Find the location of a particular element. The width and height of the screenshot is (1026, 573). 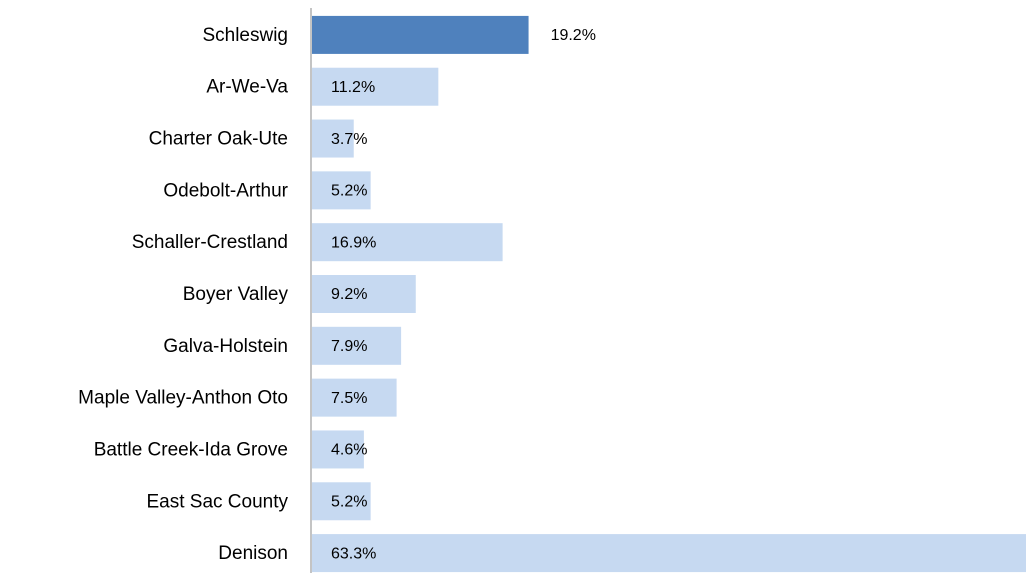

category-label: Maple Valley-Anthon Oto is located at coordinates (183, 398).